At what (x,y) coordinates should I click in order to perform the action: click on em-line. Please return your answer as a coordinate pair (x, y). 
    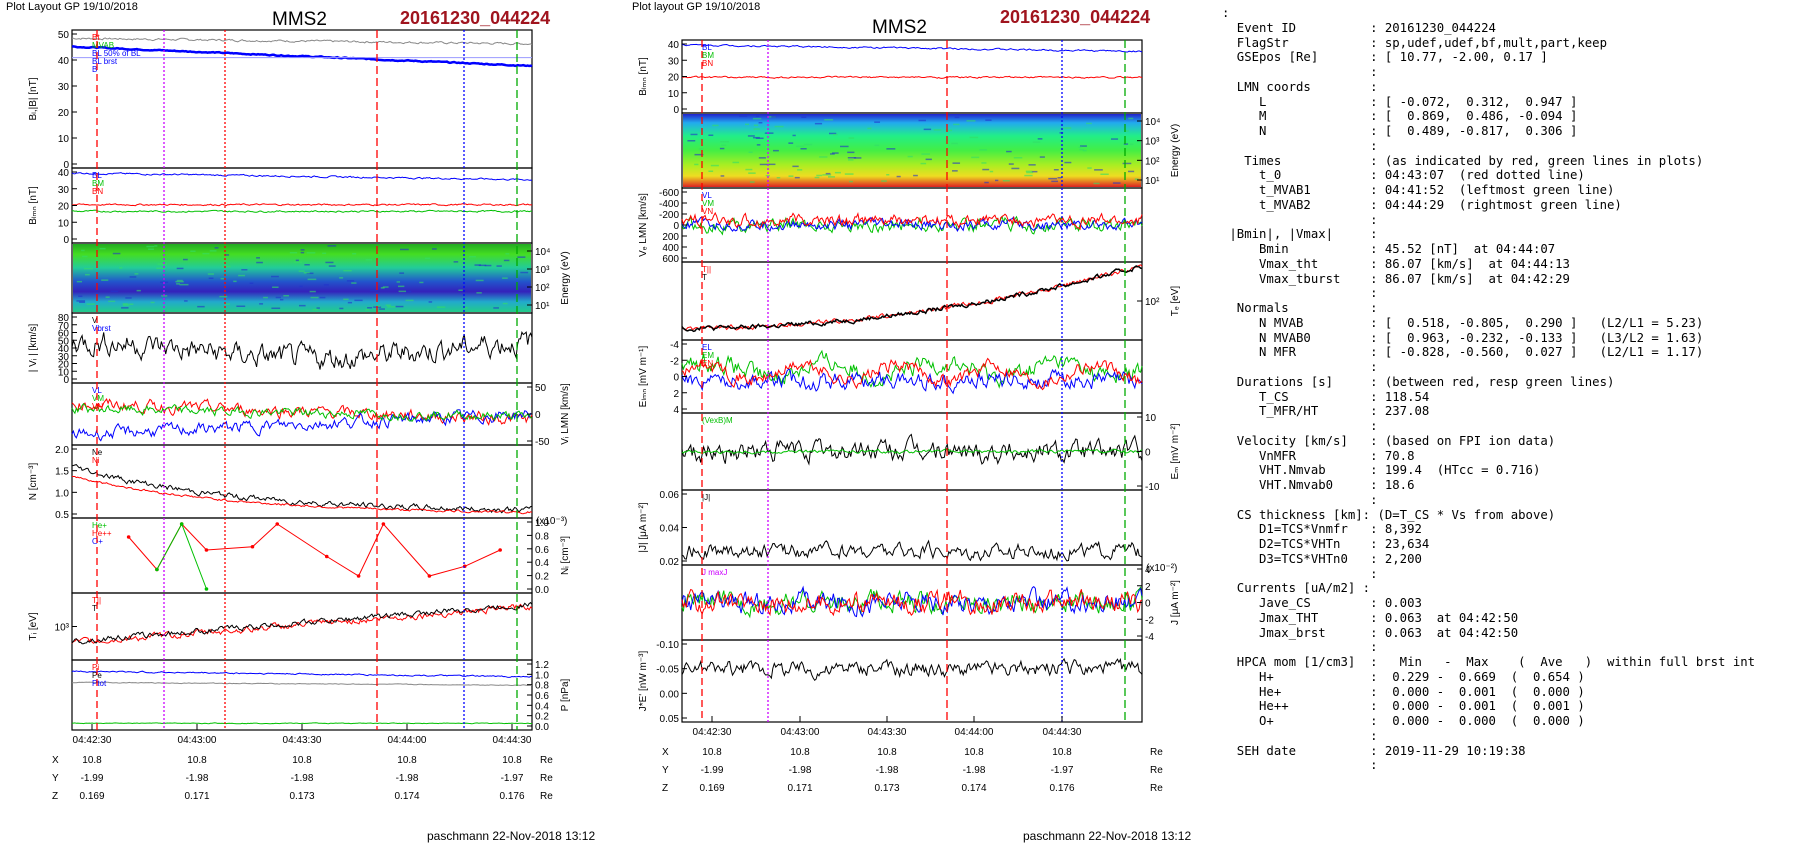
    Looking at the image, I should click on (912, 369).